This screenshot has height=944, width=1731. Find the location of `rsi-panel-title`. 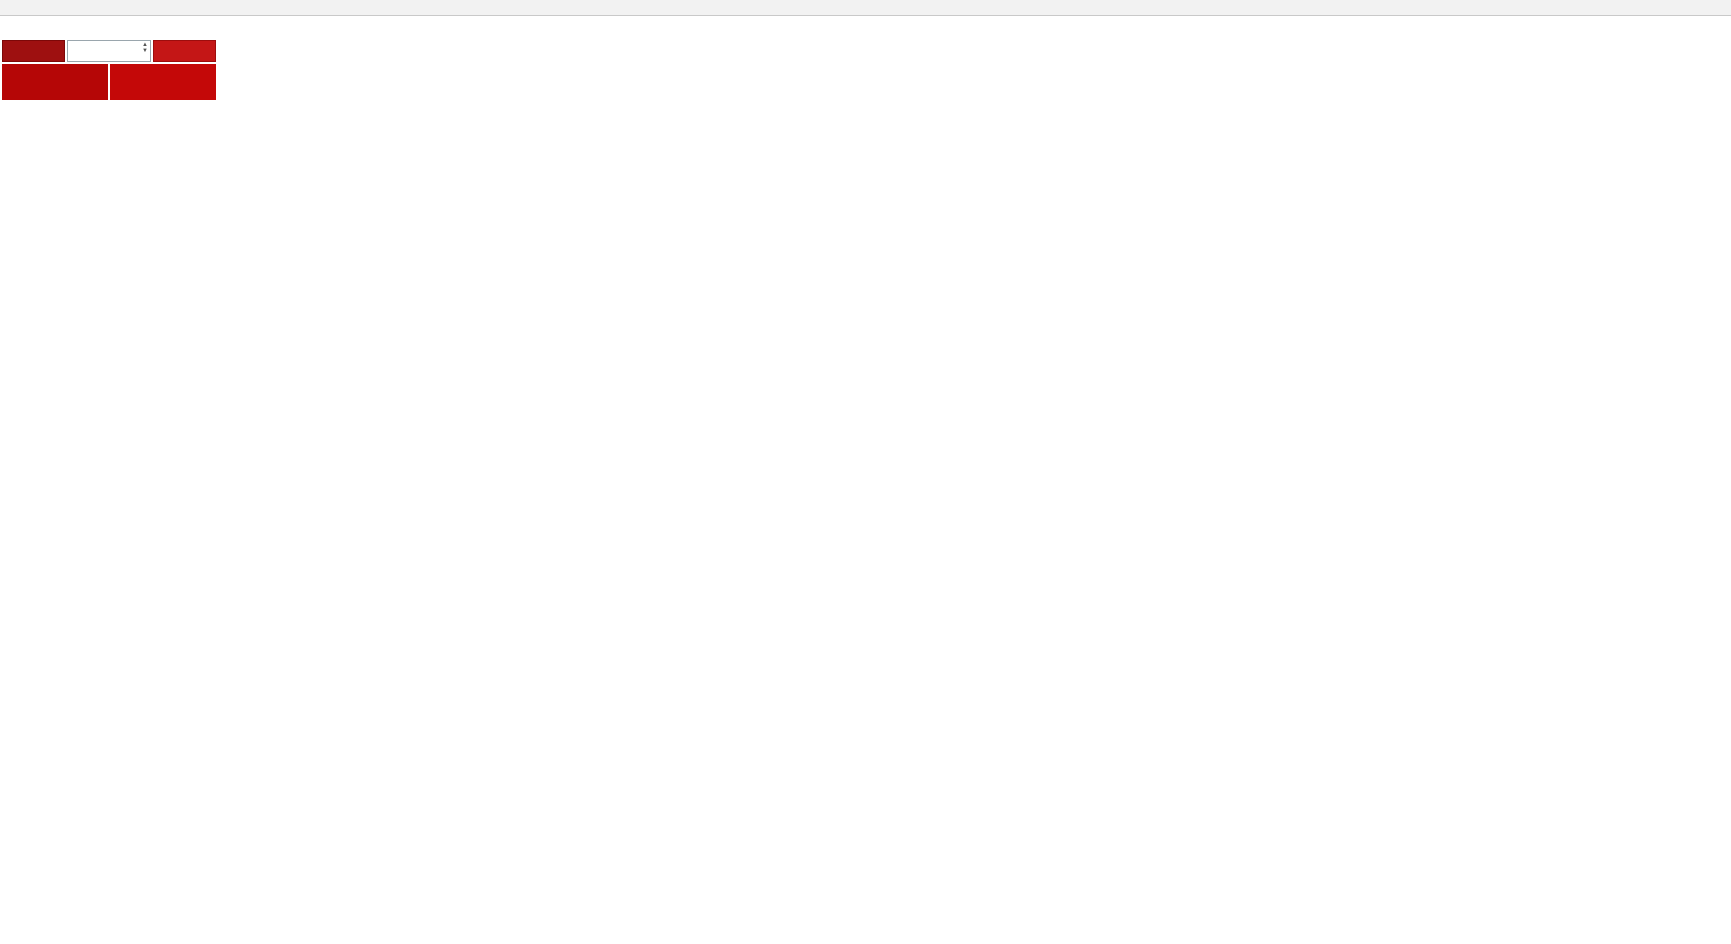

rsi-panel-title is located at coordinates (9, 763).